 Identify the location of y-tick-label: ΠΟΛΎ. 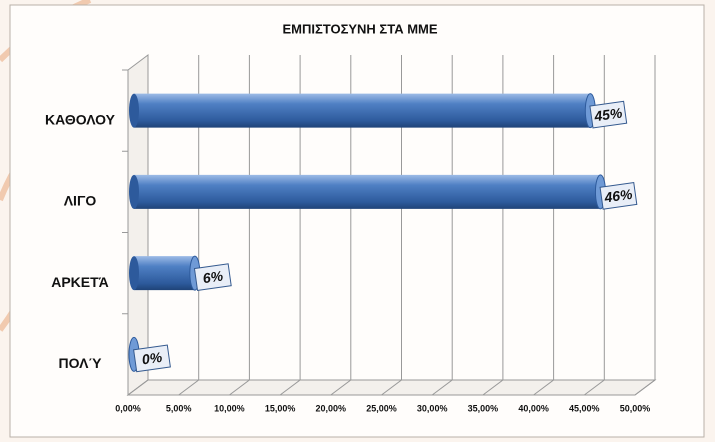
(80, 363).